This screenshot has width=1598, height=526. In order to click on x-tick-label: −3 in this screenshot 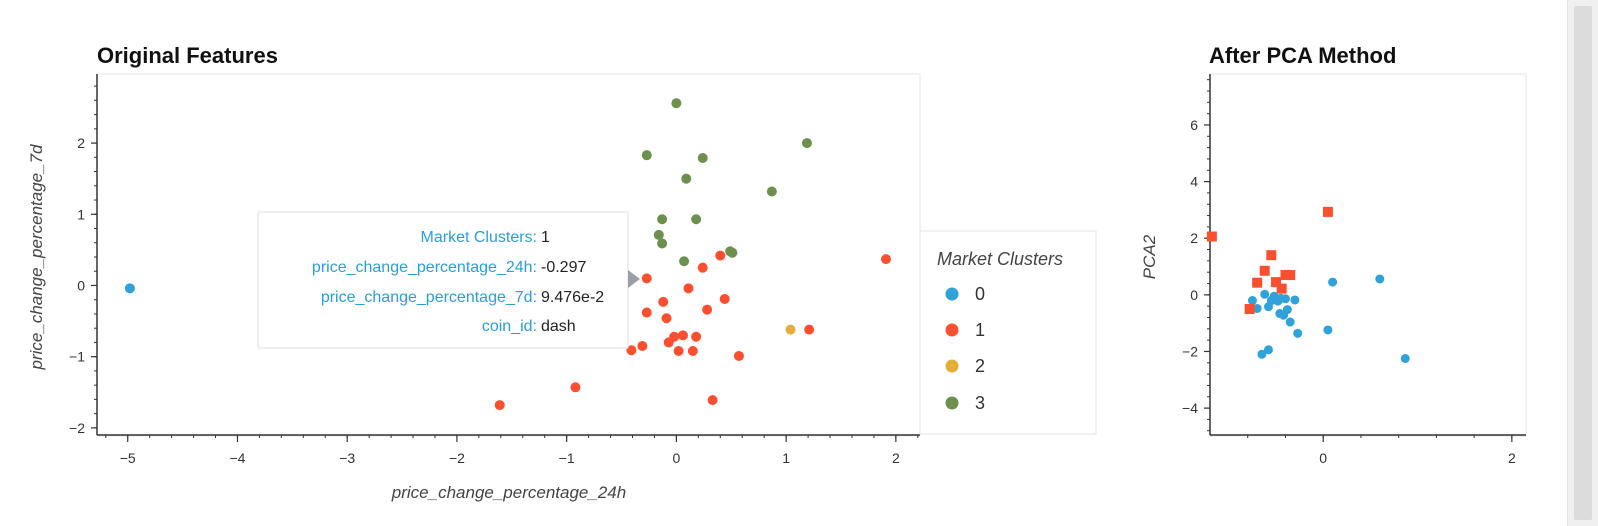, I will do `click(347, 458)`.